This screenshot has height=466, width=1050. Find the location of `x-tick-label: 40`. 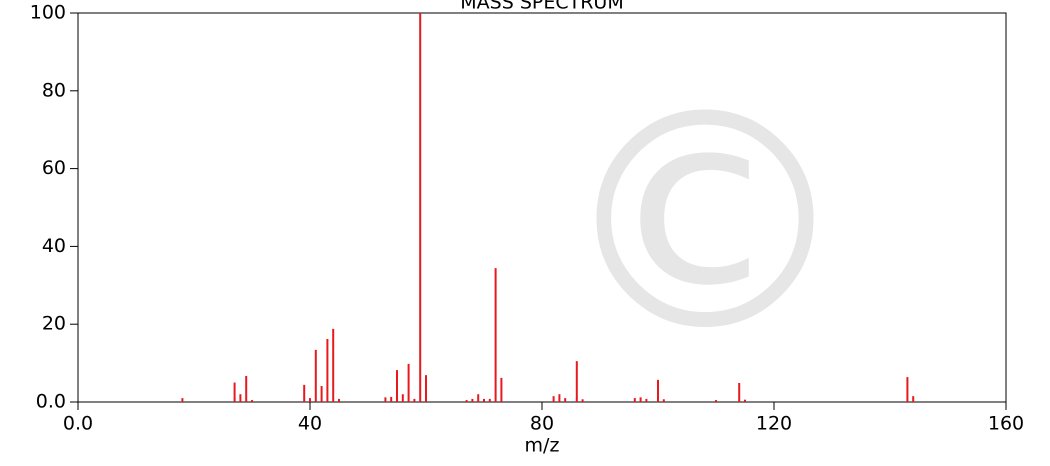

x-tick-label: 40 is located at coordinates (310, 424).